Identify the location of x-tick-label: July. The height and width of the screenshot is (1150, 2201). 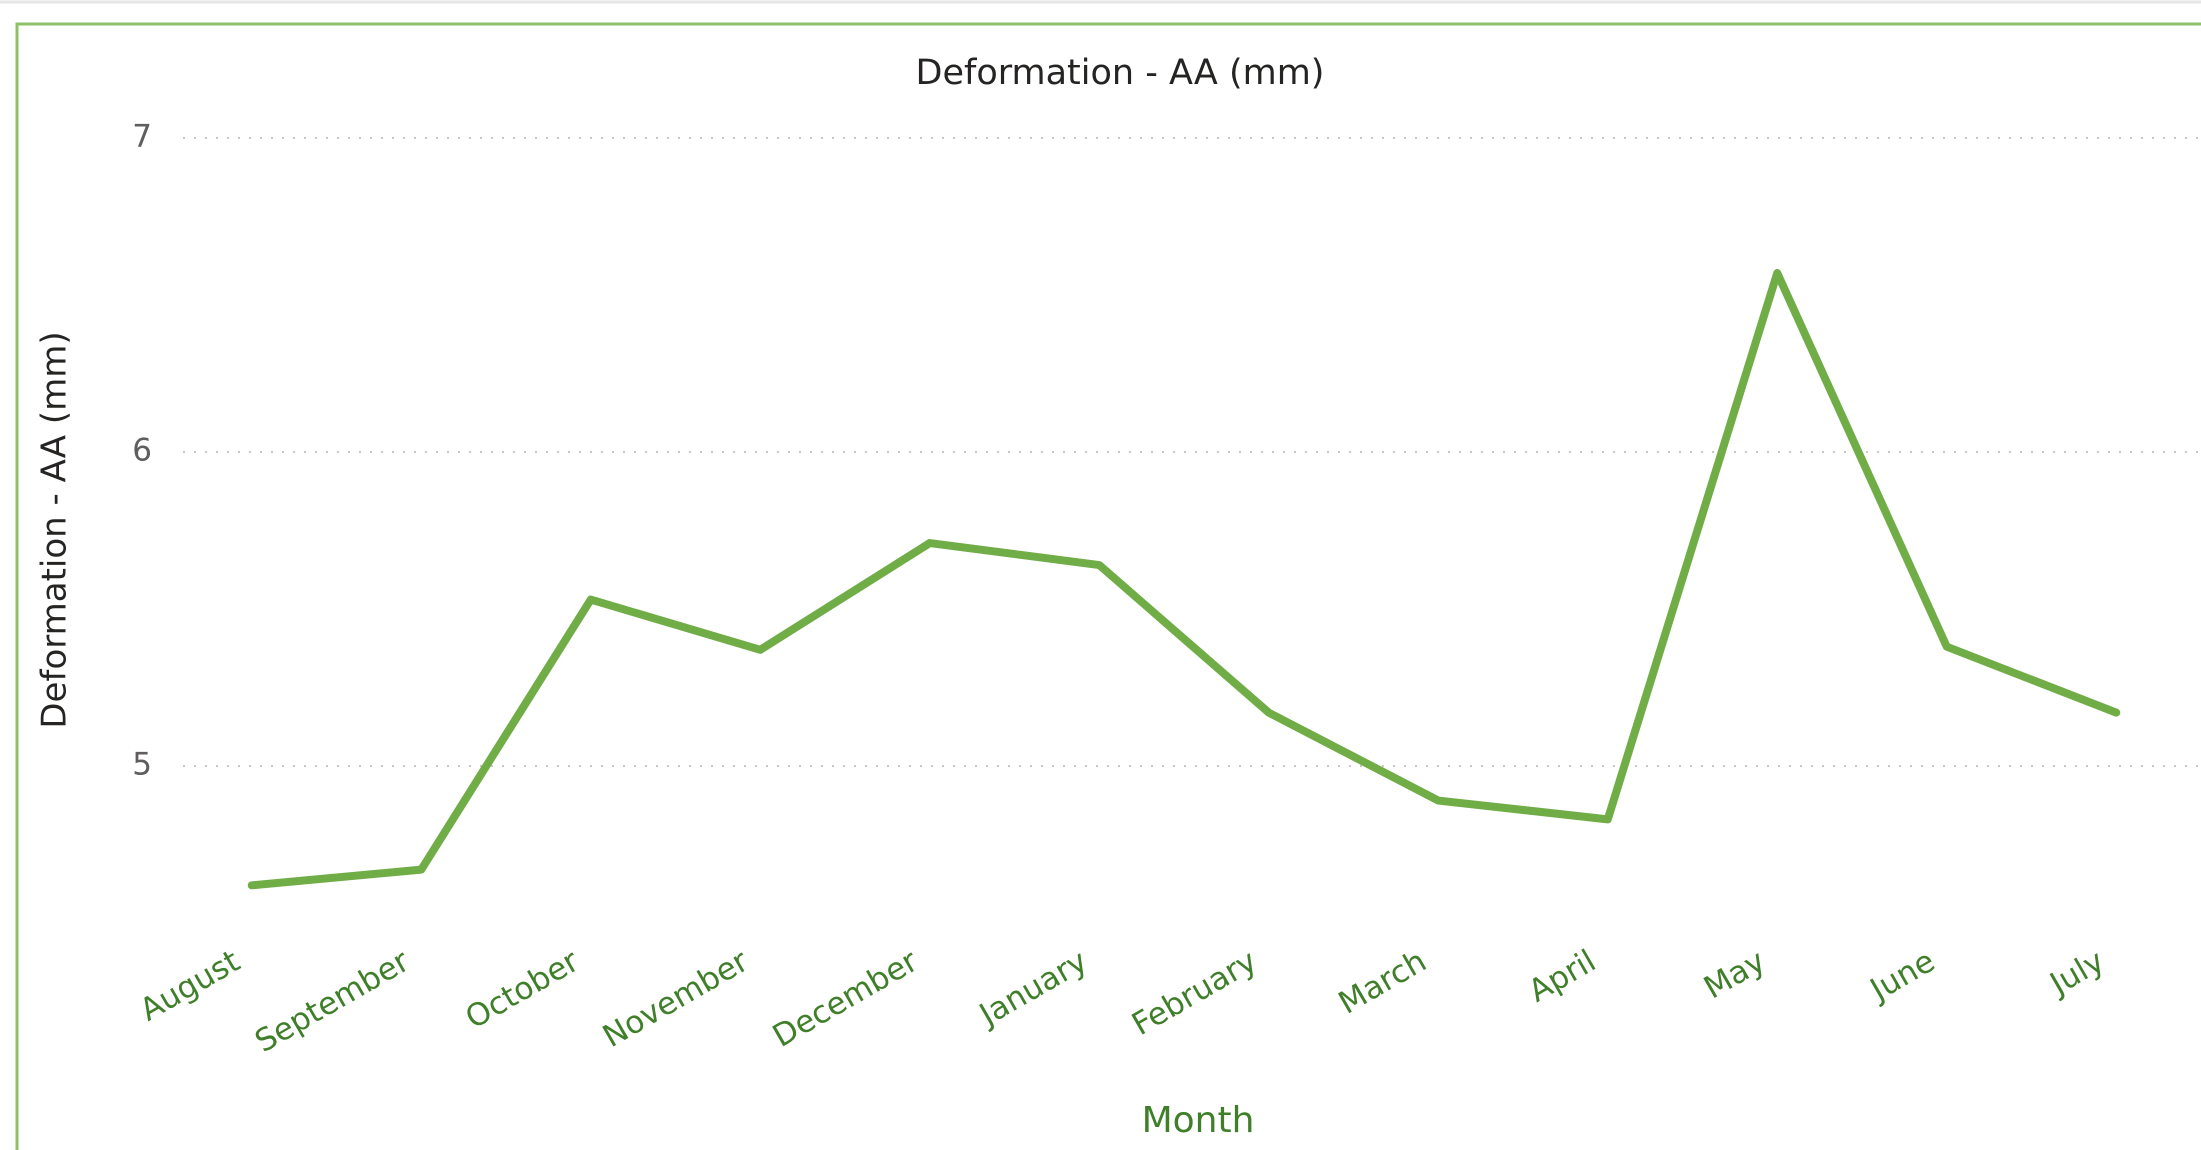
(2076, 973).